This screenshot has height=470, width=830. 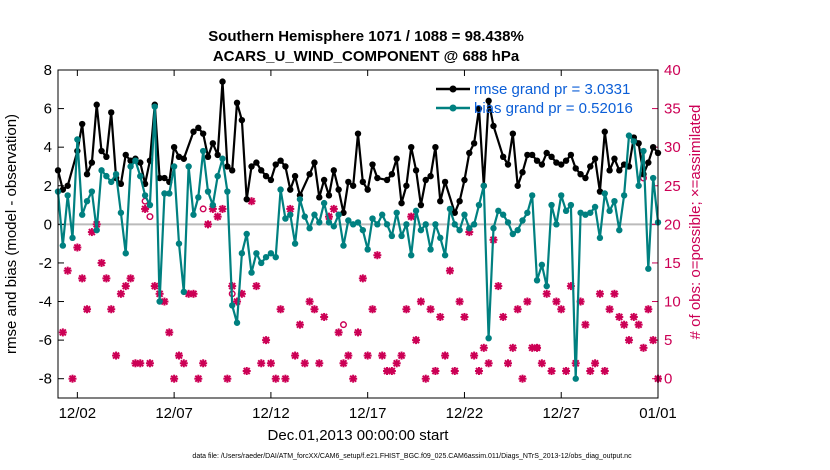 I want to click on y-right-tick-label: 10, so click(x=672, y=302).